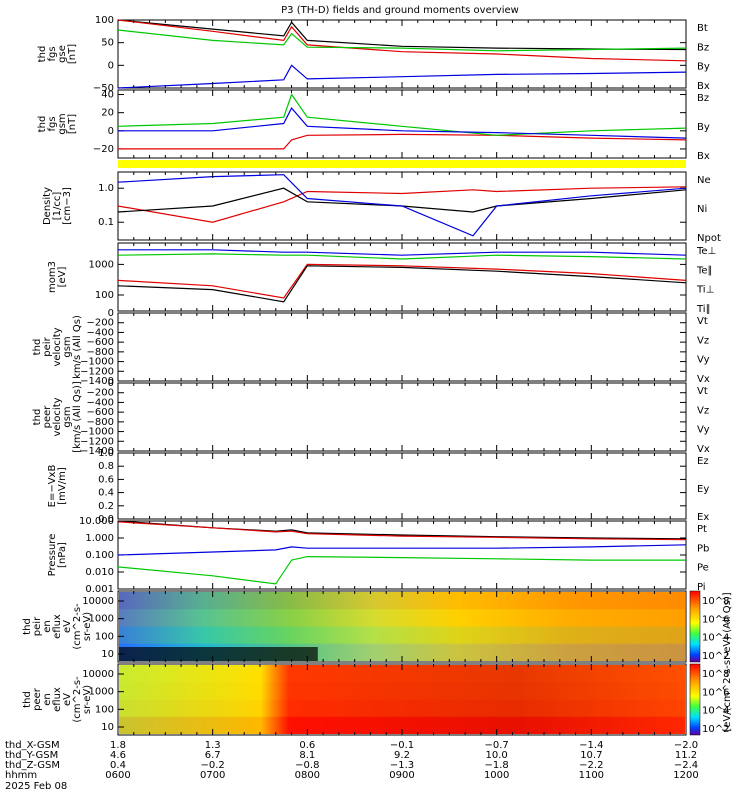  Describe the element at coordinates (100, 323) in the screenshot. I see `chart-peir_velocity-ytick: −200` at that location.